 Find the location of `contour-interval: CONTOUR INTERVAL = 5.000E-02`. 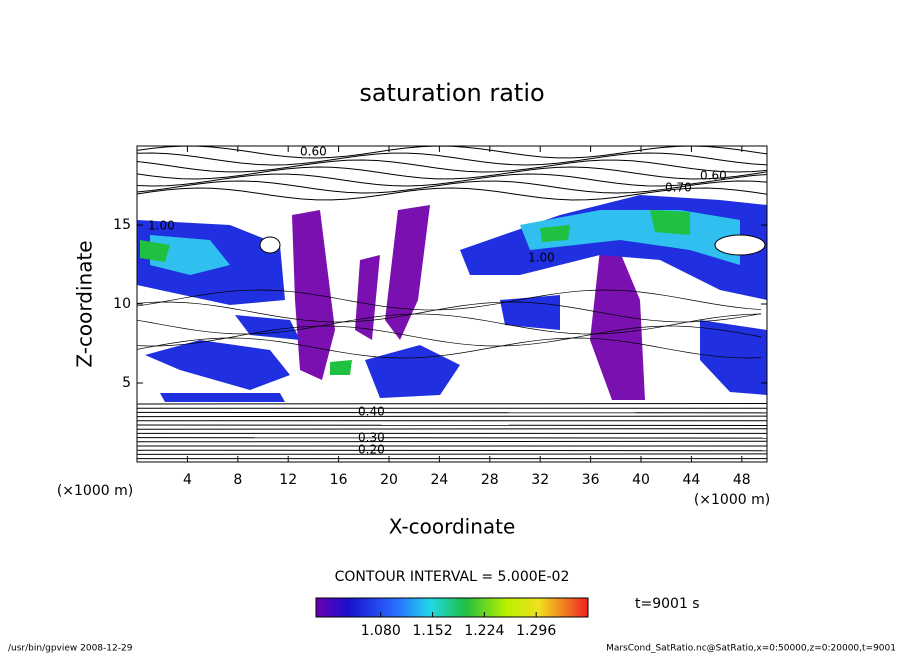

contour-interval: CONTOUR INTERVAL = 5.000E-02 is located at coordinates (452, 577).